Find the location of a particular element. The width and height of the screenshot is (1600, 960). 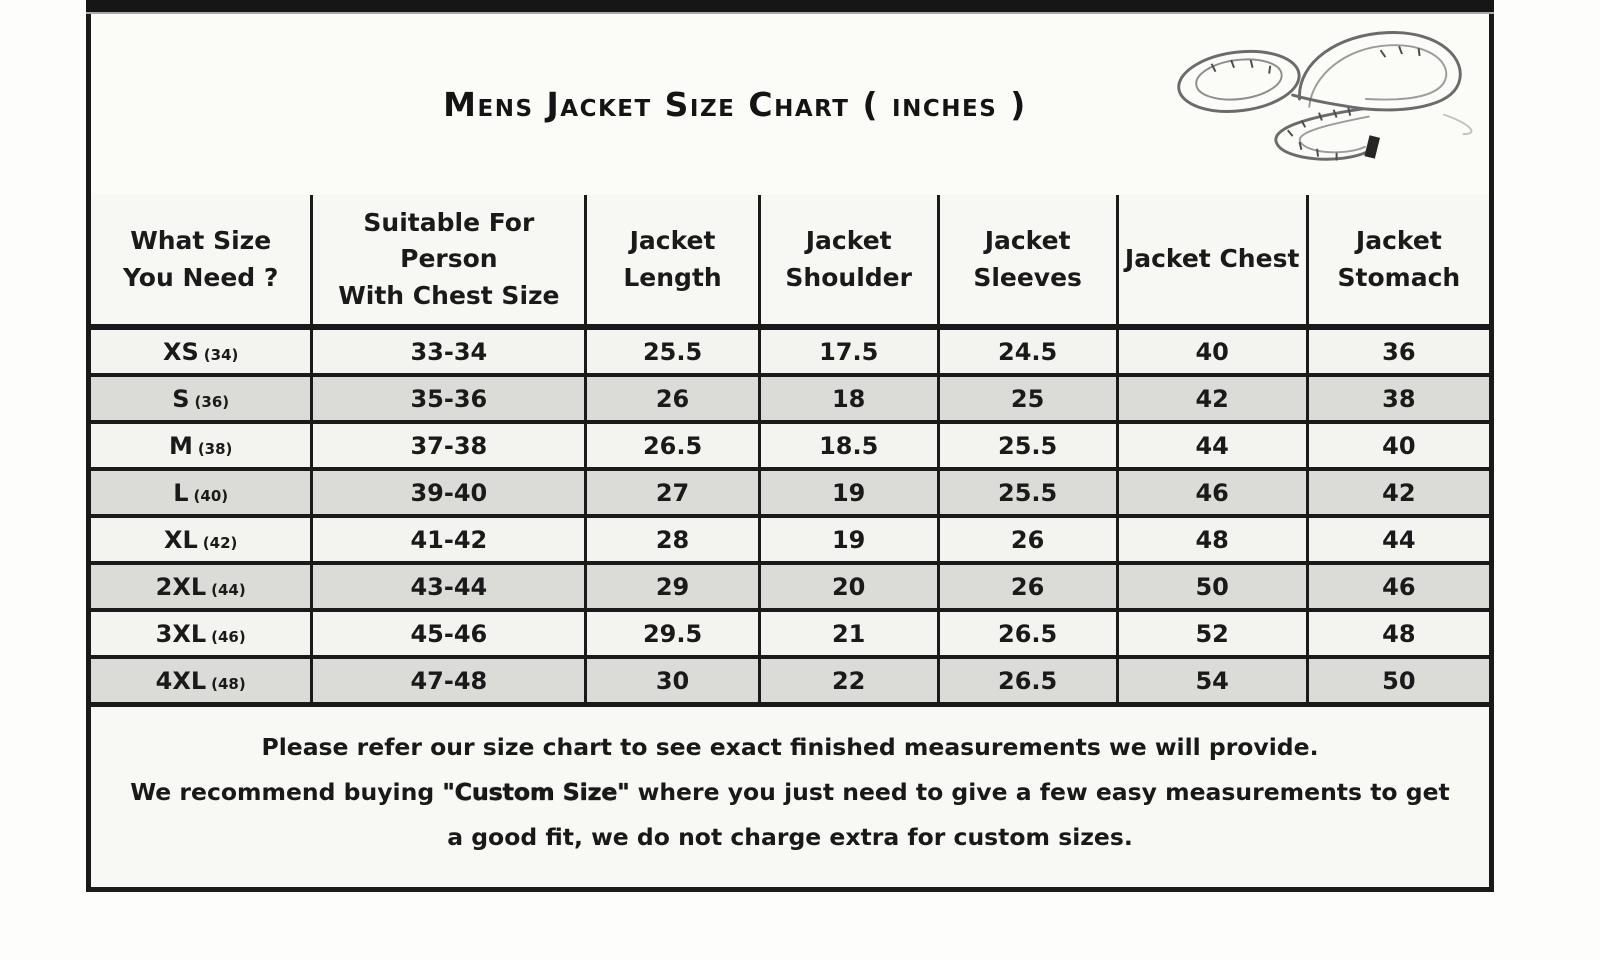

size-note: (36) is located at coordinates (212, 401).